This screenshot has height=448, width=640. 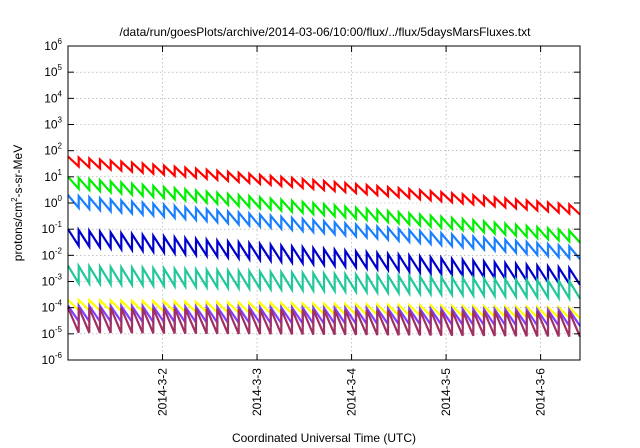 What do you see at coordinates (52, 359) in the screenshot?
I see `y-tick-label: 10⁻⁶` at bounding box center [52, 359].